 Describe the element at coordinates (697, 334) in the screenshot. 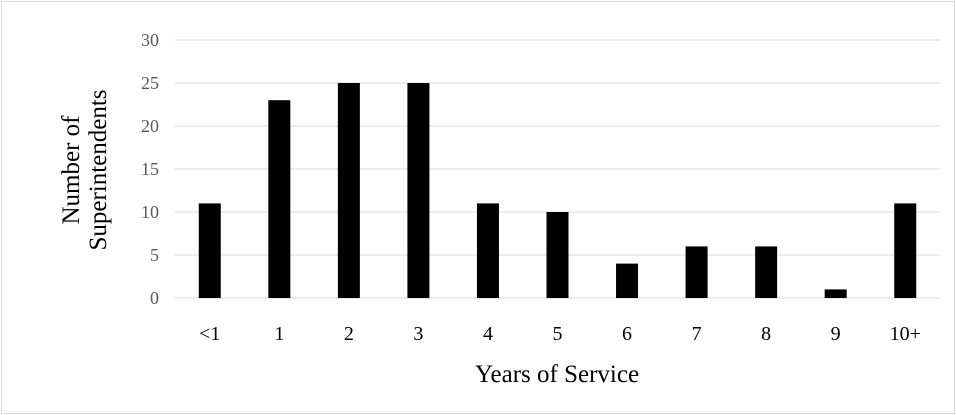

I see `x-tick-label: 7` at that location.